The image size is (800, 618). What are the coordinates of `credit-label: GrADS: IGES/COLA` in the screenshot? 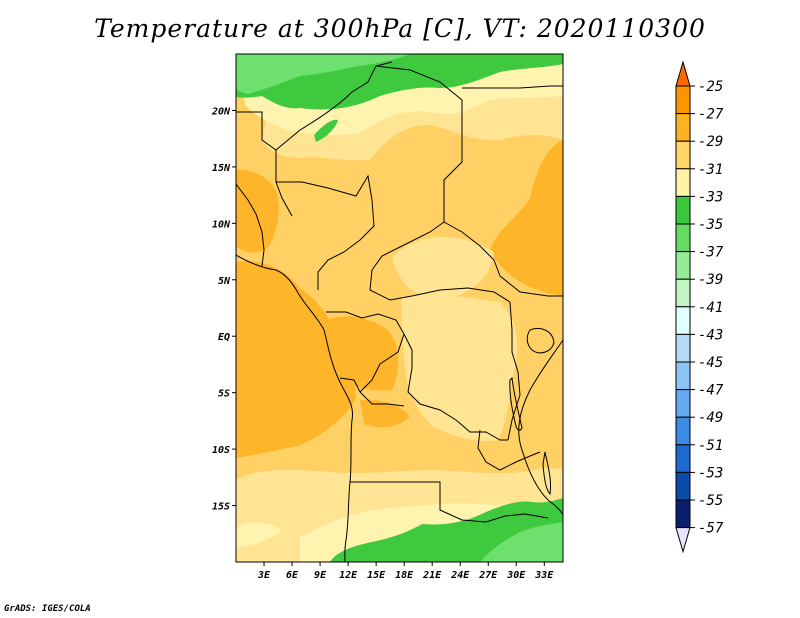 It's located at (47, 609).